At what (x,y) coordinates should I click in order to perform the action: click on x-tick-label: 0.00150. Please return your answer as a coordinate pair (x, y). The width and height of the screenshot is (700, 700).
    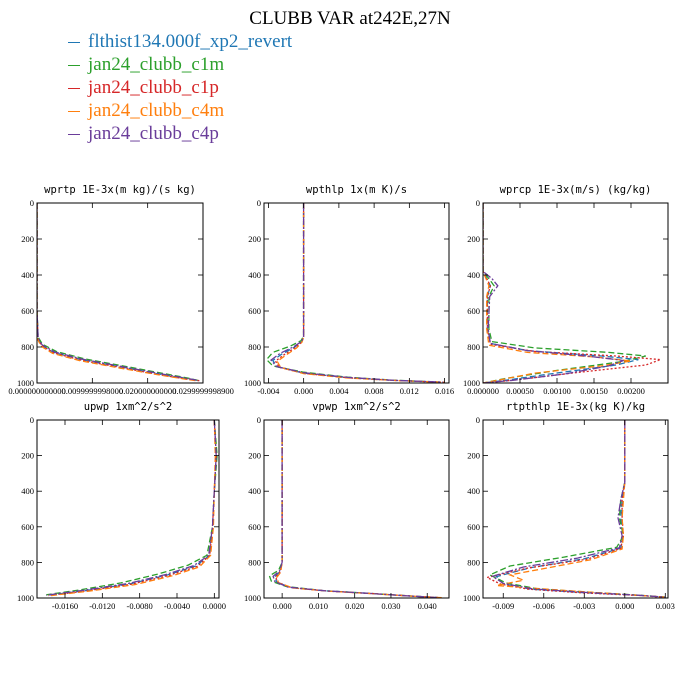
    Looking at the image, I should click on (594, 391).